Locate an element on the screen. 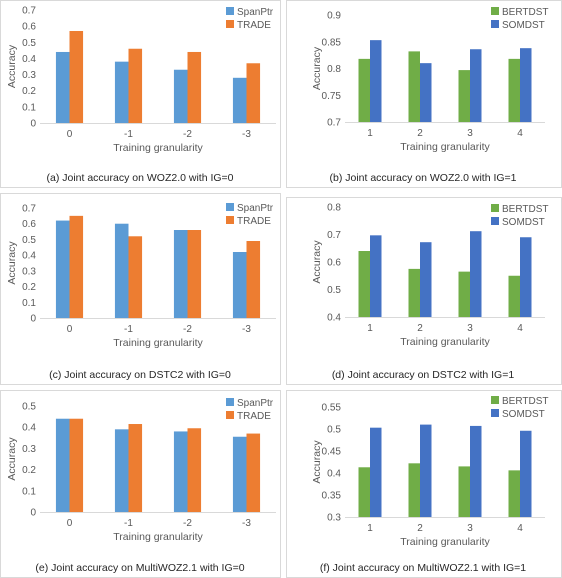 The image size is (562, 578). legend-label: BERTDST is located at coordinates (525, 401).